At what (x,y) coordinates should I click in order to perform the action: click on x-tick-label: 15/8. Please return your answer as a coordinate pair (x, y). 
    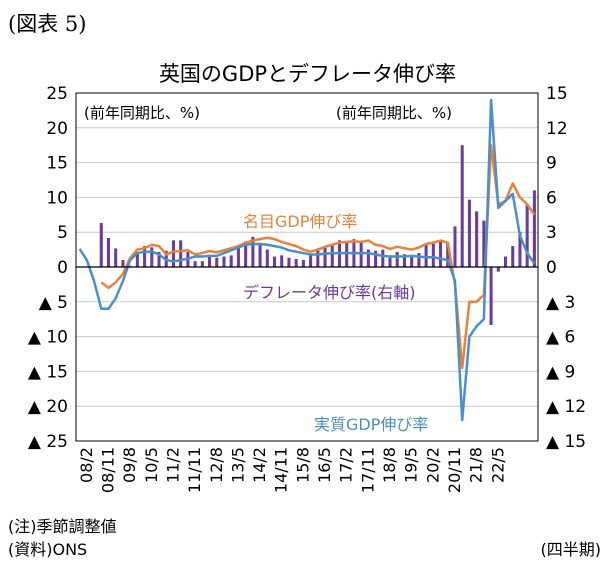
    Looking at the image, I should click on (302, 465).